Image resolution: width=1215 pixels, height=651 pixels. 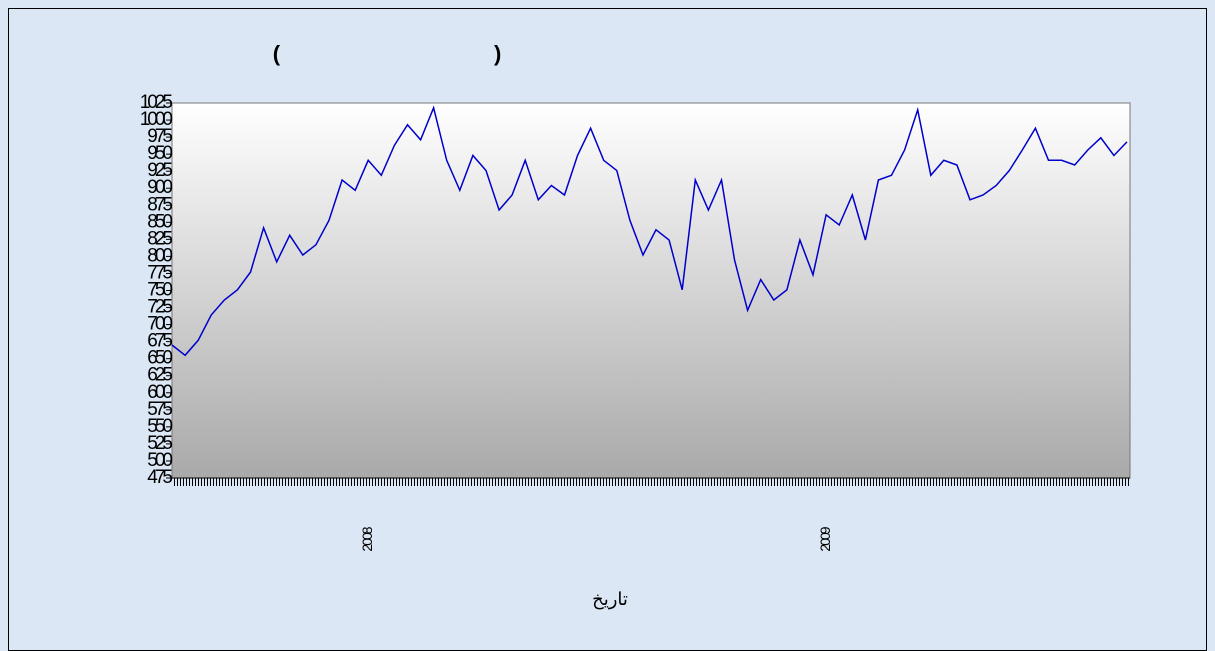 I want to click on y-tick-label: 1000, so click(x=156, y=119).